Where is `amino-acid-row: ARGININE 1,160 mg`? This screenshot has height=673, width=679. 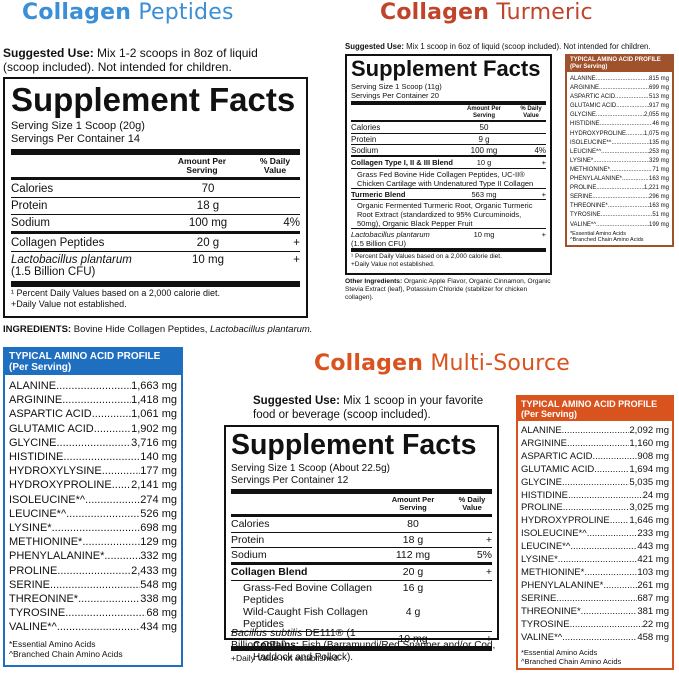
amino-acid-row: ARGININE 1,160 mg is located at coordinates (595, 444).